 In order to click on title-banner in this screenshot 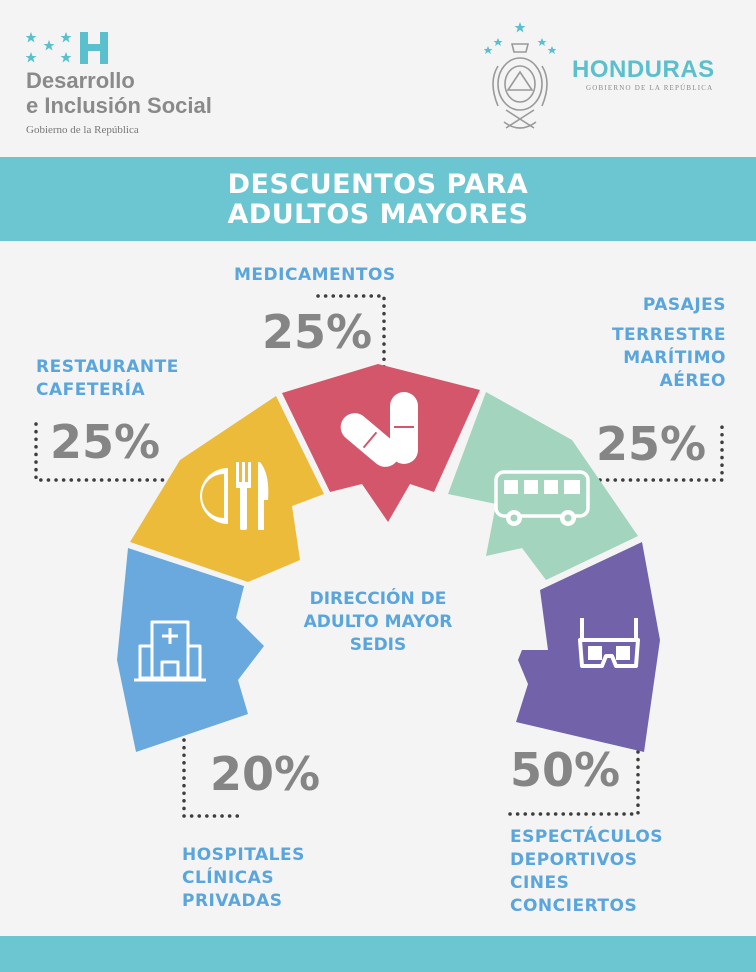, I will do `click(378, 199)`.